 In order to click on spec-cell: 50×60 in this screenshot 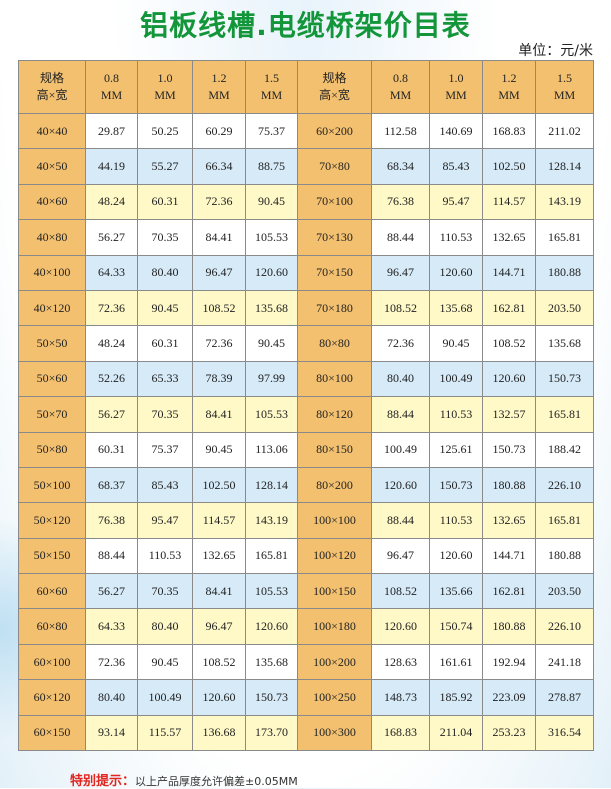, I will do `click(52, 379)`.